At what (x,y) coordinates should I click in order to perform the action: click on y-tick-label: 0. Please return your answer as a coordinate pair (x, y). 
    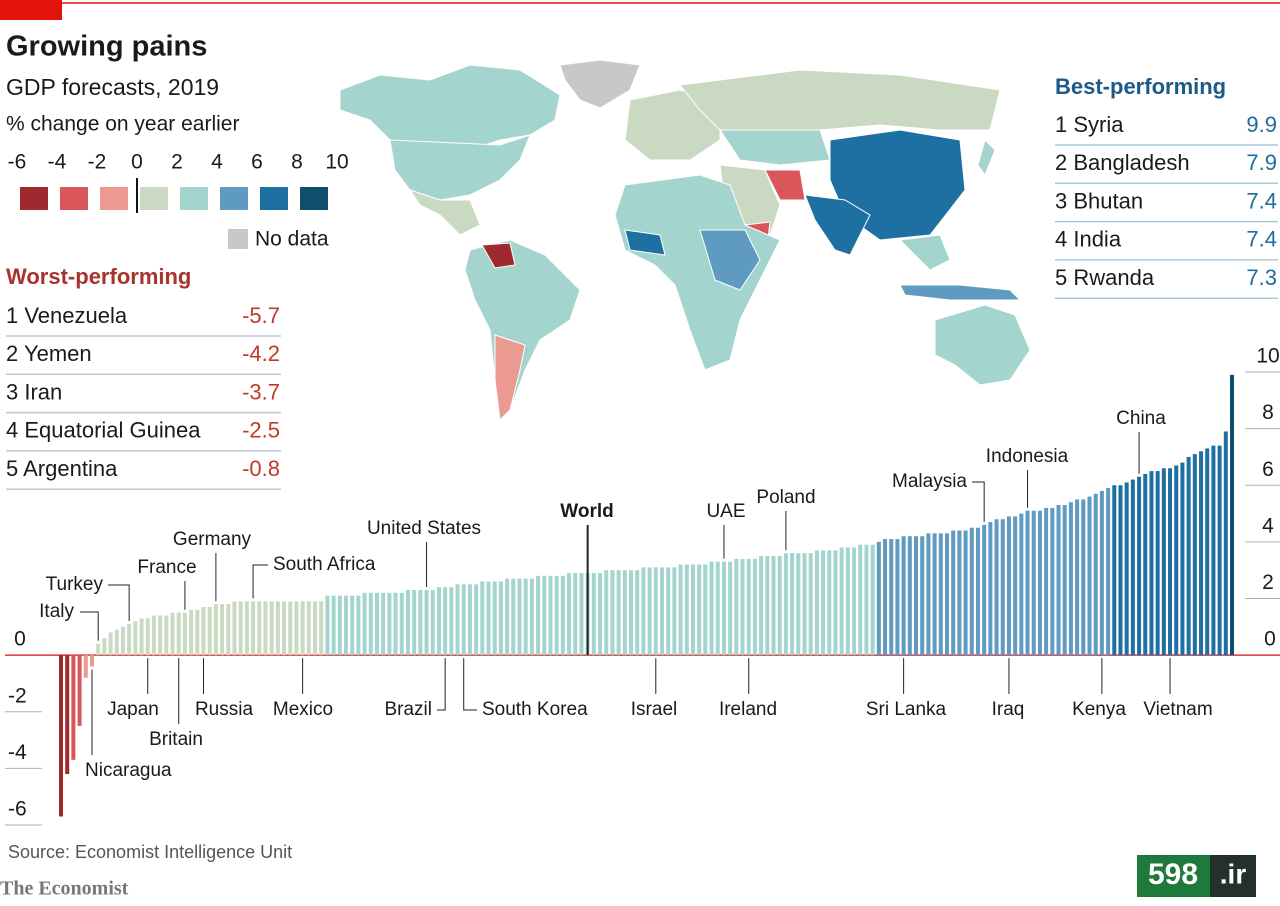
    Looking at the image, I should click on (1270, 639).